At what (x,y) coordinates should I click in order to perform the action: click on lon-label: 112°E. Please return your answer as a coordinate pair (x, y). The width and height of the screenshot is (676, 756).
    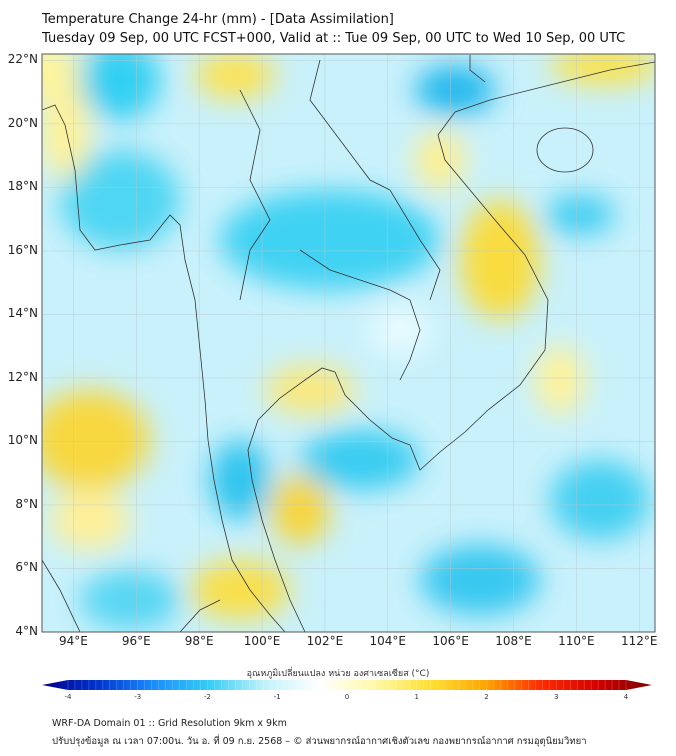
    Looking at the image, I should click on (639, 641).